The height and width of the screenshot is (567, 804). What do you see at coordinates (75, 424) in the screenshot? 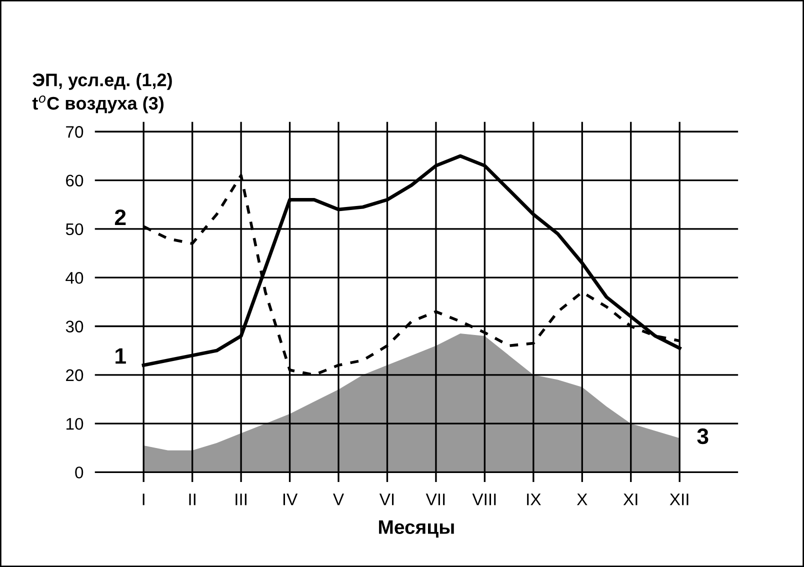
I see `y-tick-label: 10` at bounding box center [75, 424].